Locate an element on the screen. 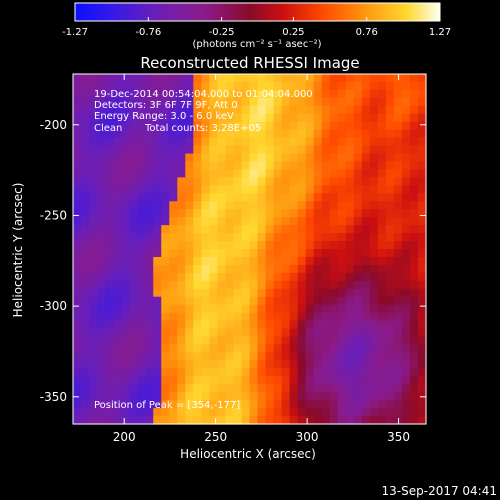 Image resolution: width=500 pixels, height=500 pixels. colorbar-tick-label: 0.25 is located at coordinates (293, 32).